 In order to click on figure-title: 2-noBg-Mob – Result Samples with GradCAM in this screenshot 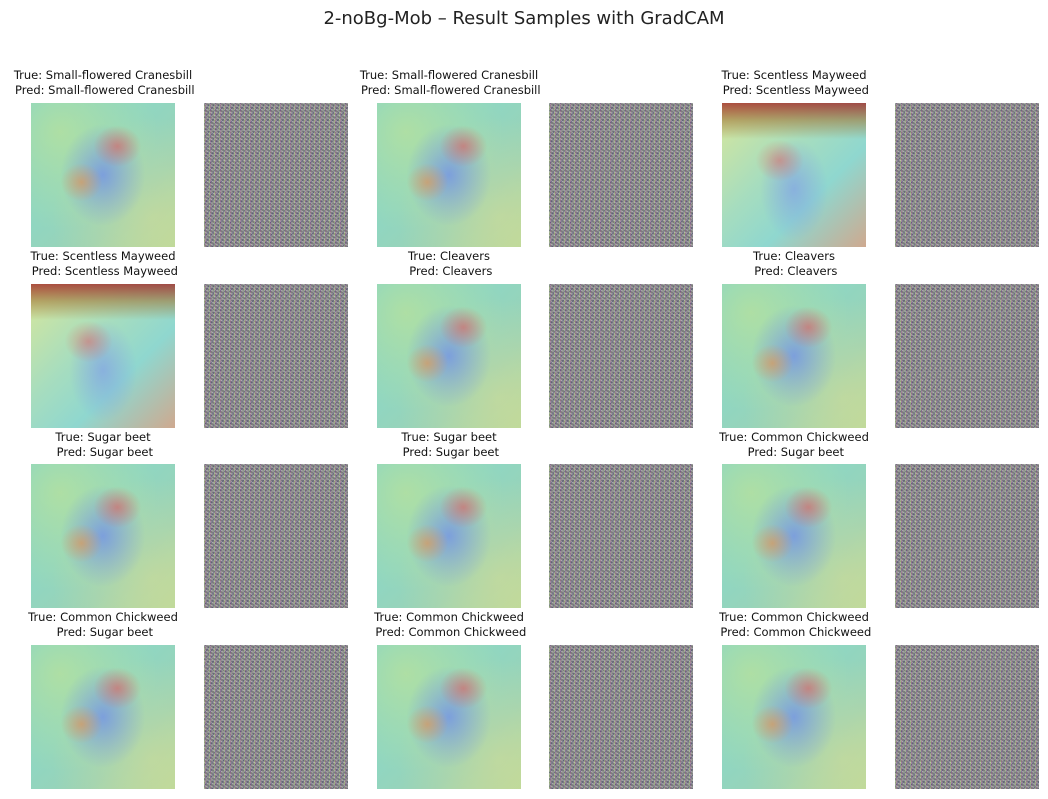, I will do `click(524, 18)`.